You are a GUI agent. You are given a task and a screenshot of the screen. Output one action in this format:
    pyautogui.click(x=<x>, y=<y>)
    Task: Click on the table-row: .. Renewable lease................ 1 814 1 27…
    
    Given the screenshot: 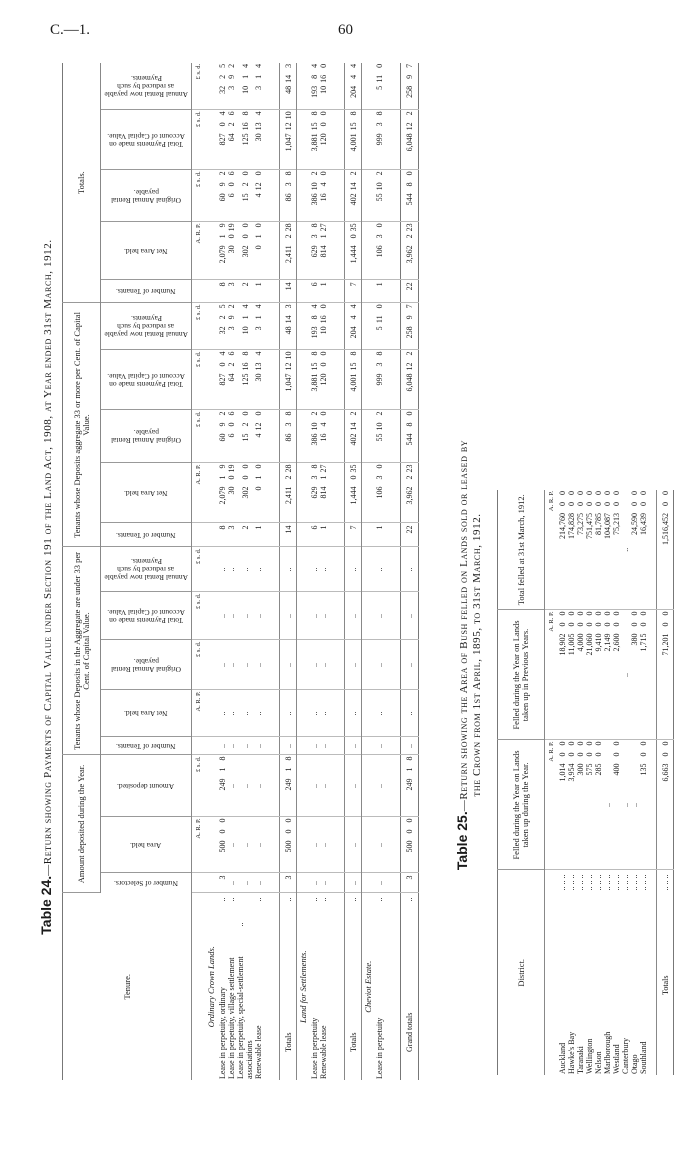 What is the action you would take?
    pyautogui.click(x=323, y=571)
    